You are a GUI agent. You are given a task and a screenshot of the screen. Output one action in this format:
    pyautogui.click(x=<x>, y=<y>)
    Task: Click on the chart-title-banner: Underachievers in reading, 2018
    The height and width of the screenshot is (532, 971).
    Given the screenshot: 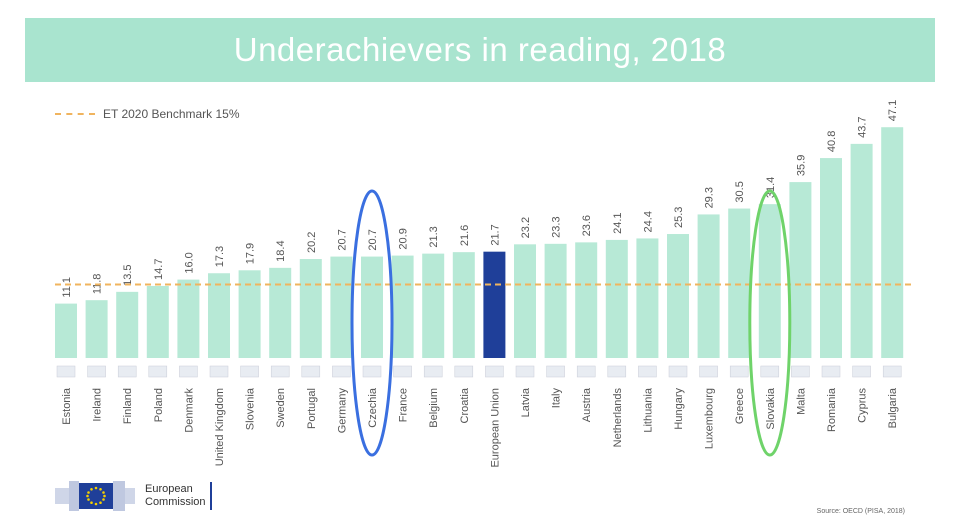 What is the action you would take?
    pyautogui.click(x=480, y=50)
    